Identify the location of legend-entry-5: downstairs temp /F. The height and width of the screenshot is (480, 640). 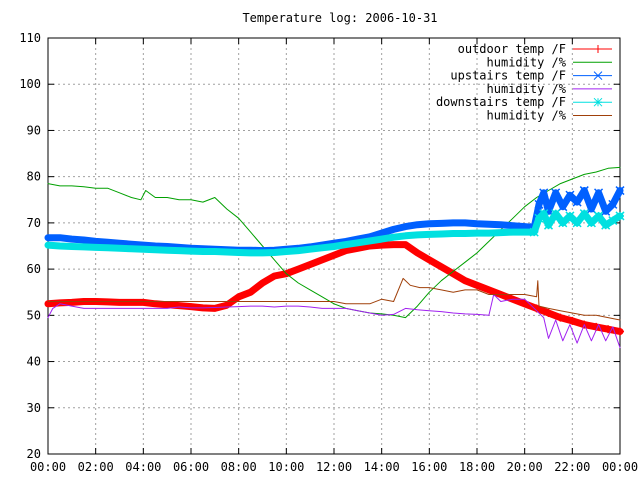
(524, 102).